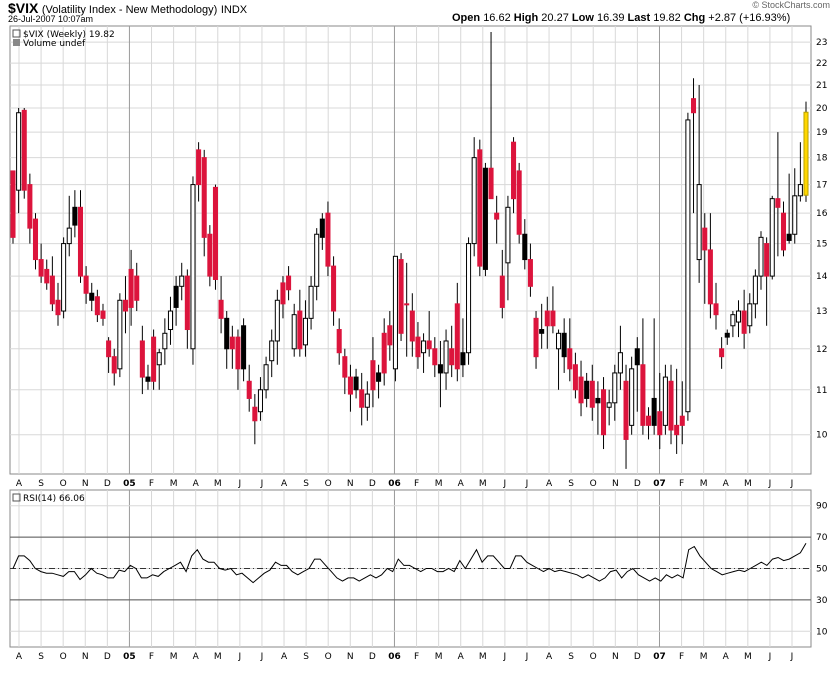 Image resolution: width=838 pixels, height=676 pixels. I want to click on rsi-line, so click(409, 563).